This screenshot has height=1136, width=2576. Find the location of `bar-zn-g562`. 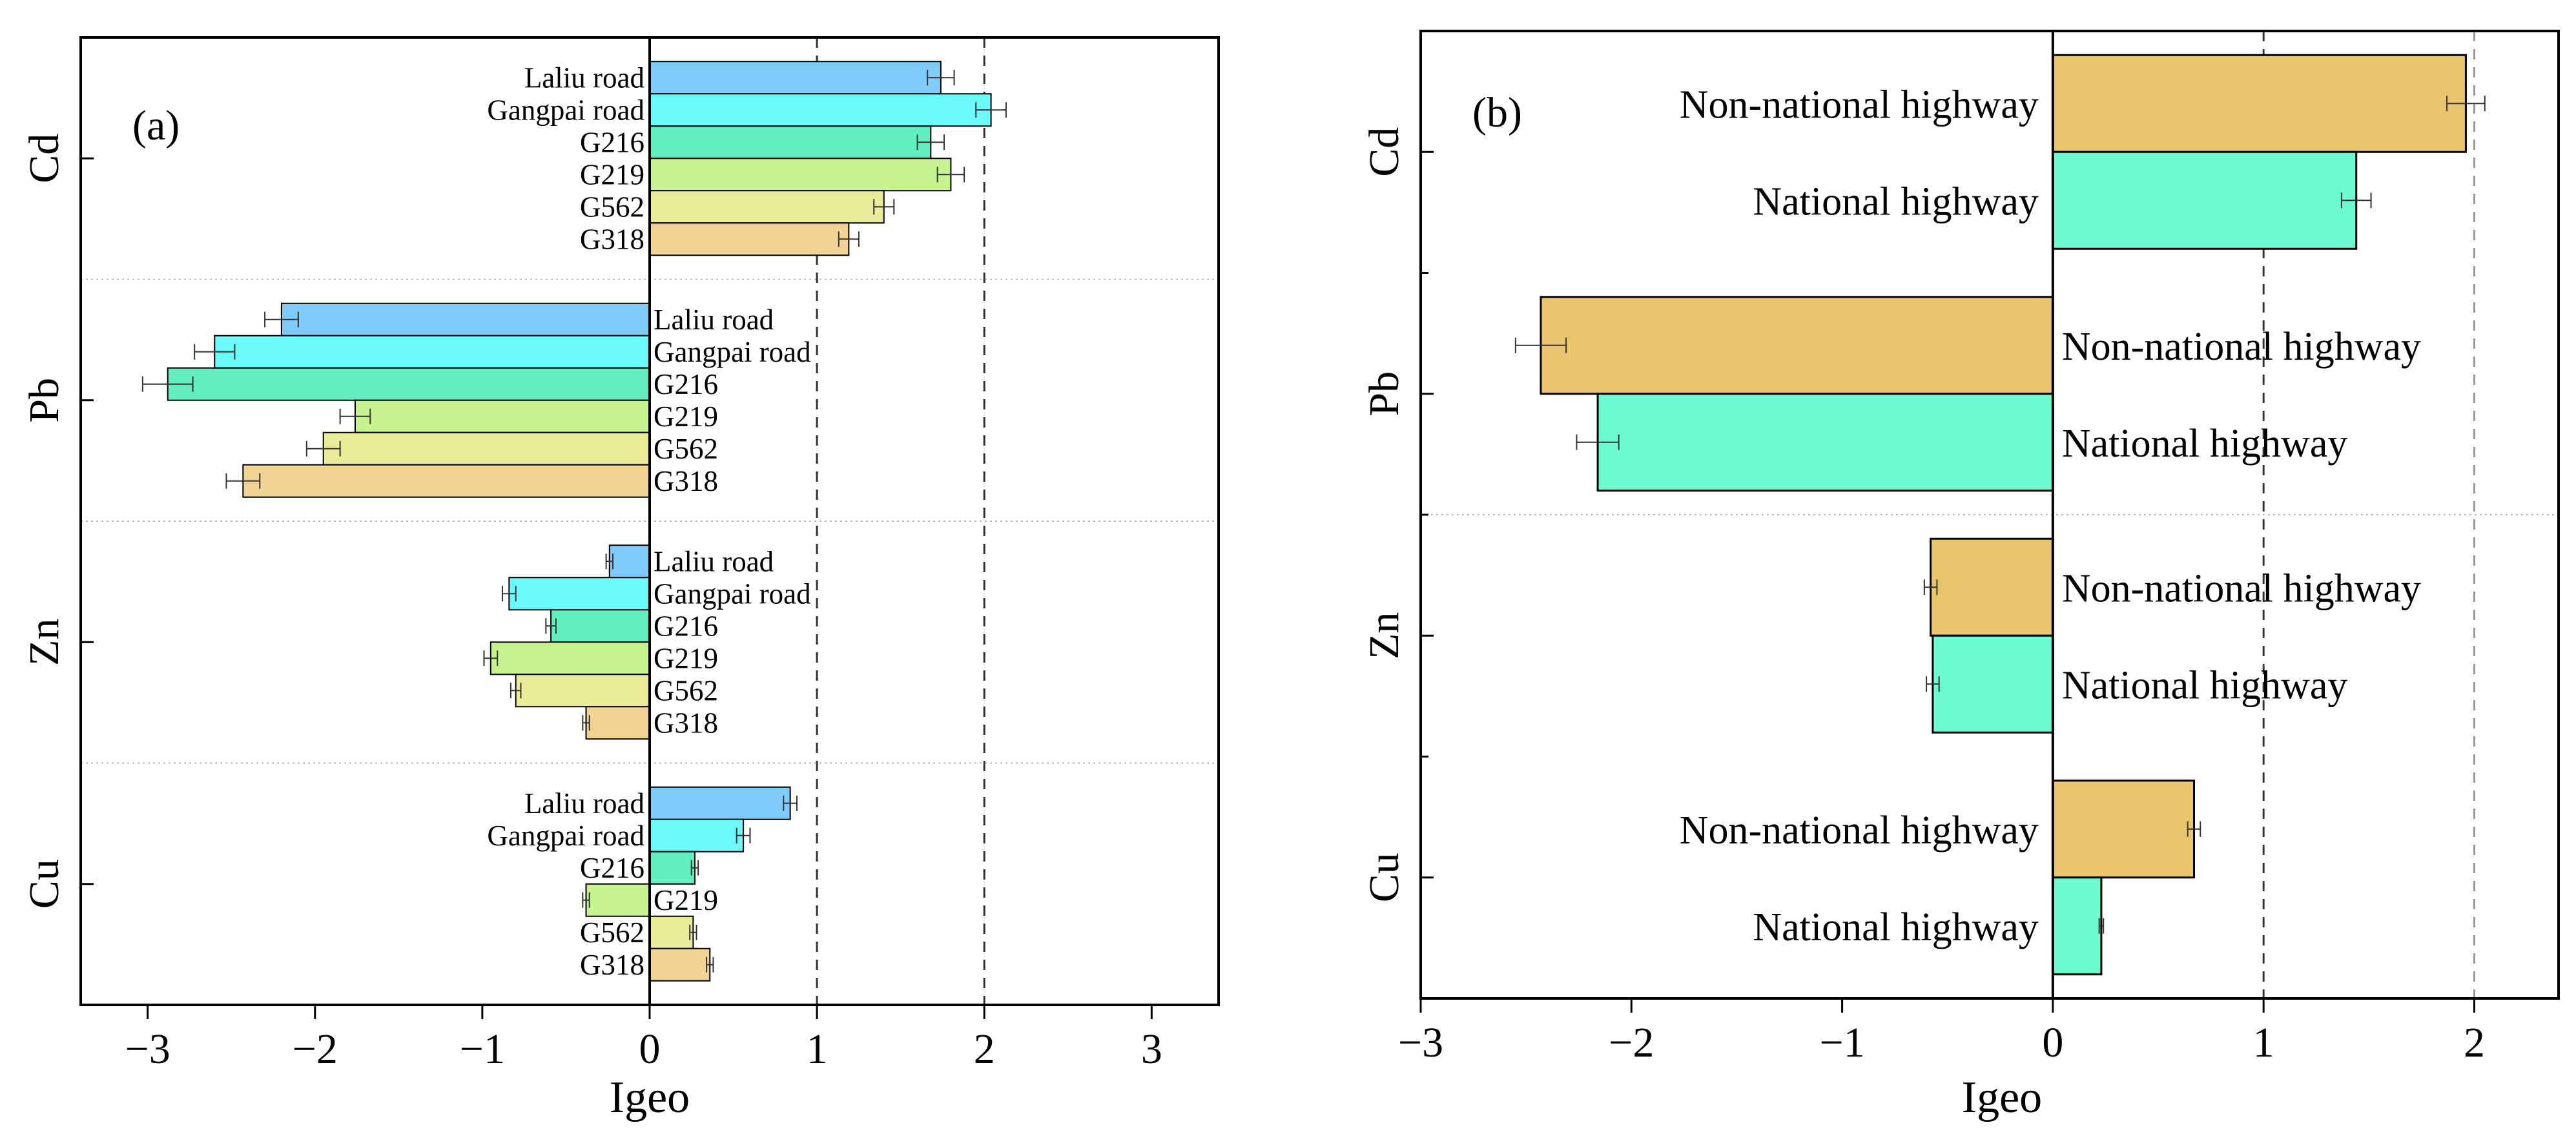

bar-zn-g562 is located at coordinates (582, 691).